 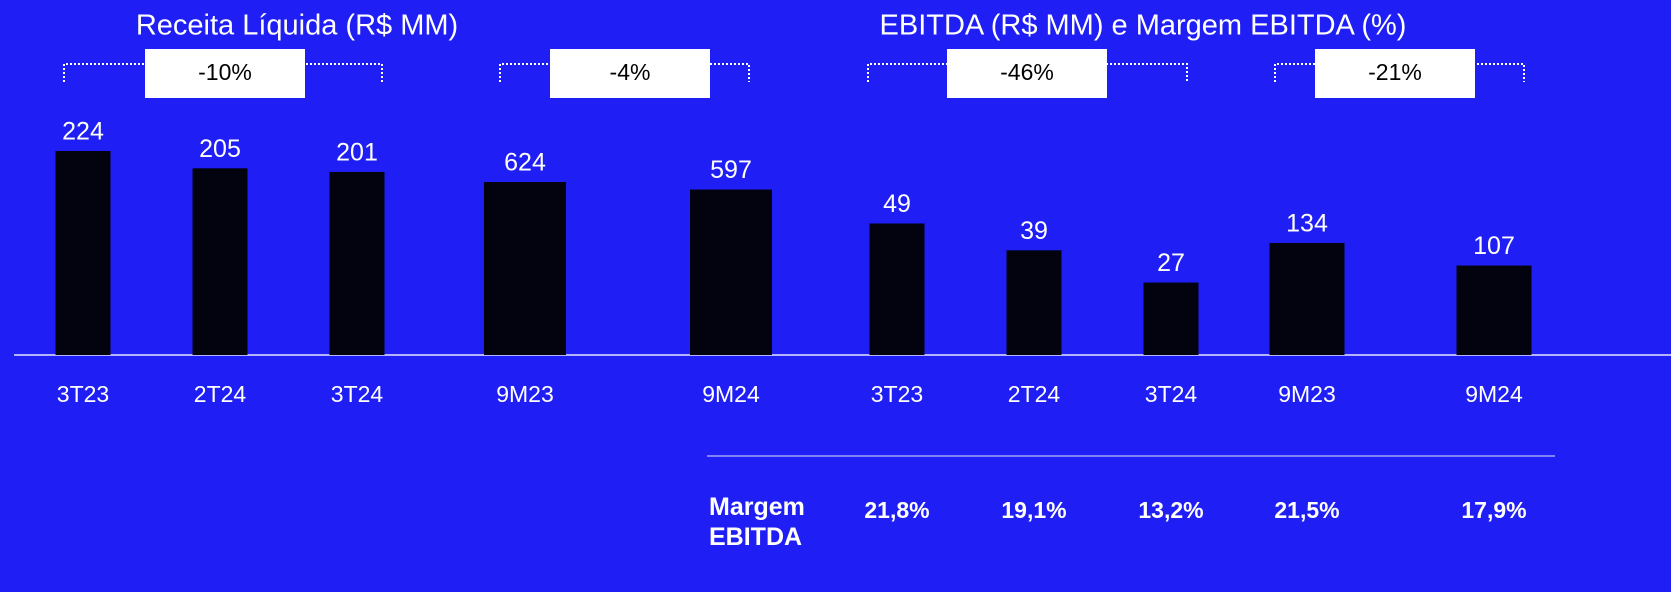 What do you see at coordinates (220, 149) in the screenshot?
I see `value-label: 205` at bounding box center [220, 149].